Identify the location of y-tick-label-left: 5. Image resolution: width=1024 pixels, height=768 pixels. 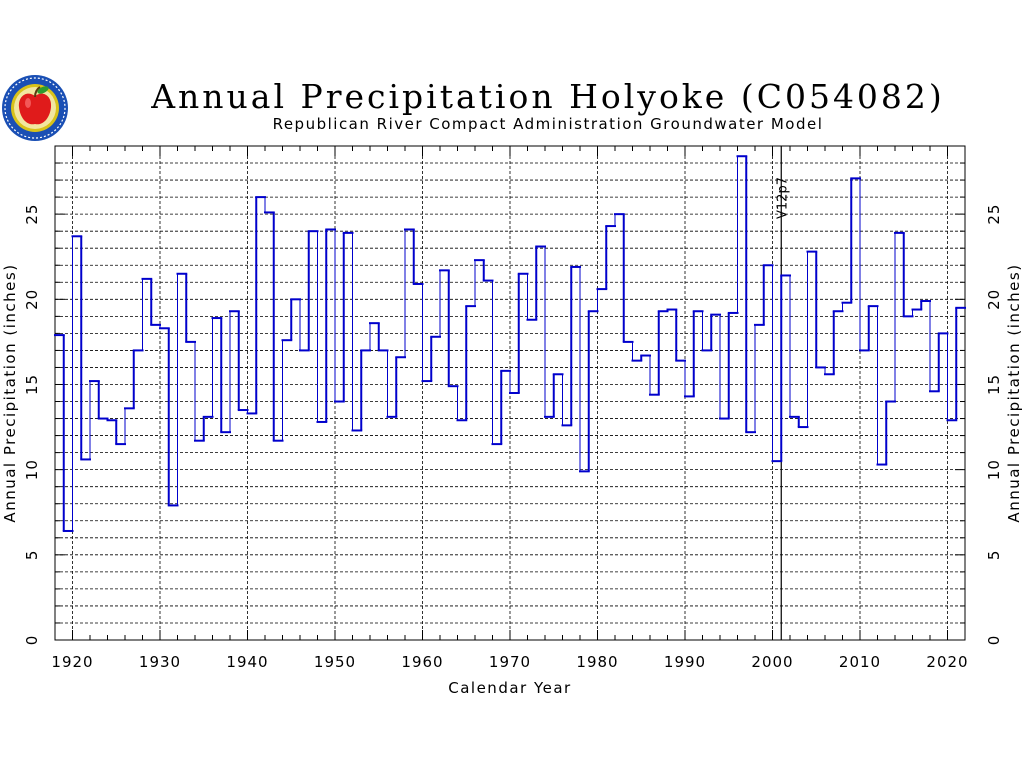
(32, 555).